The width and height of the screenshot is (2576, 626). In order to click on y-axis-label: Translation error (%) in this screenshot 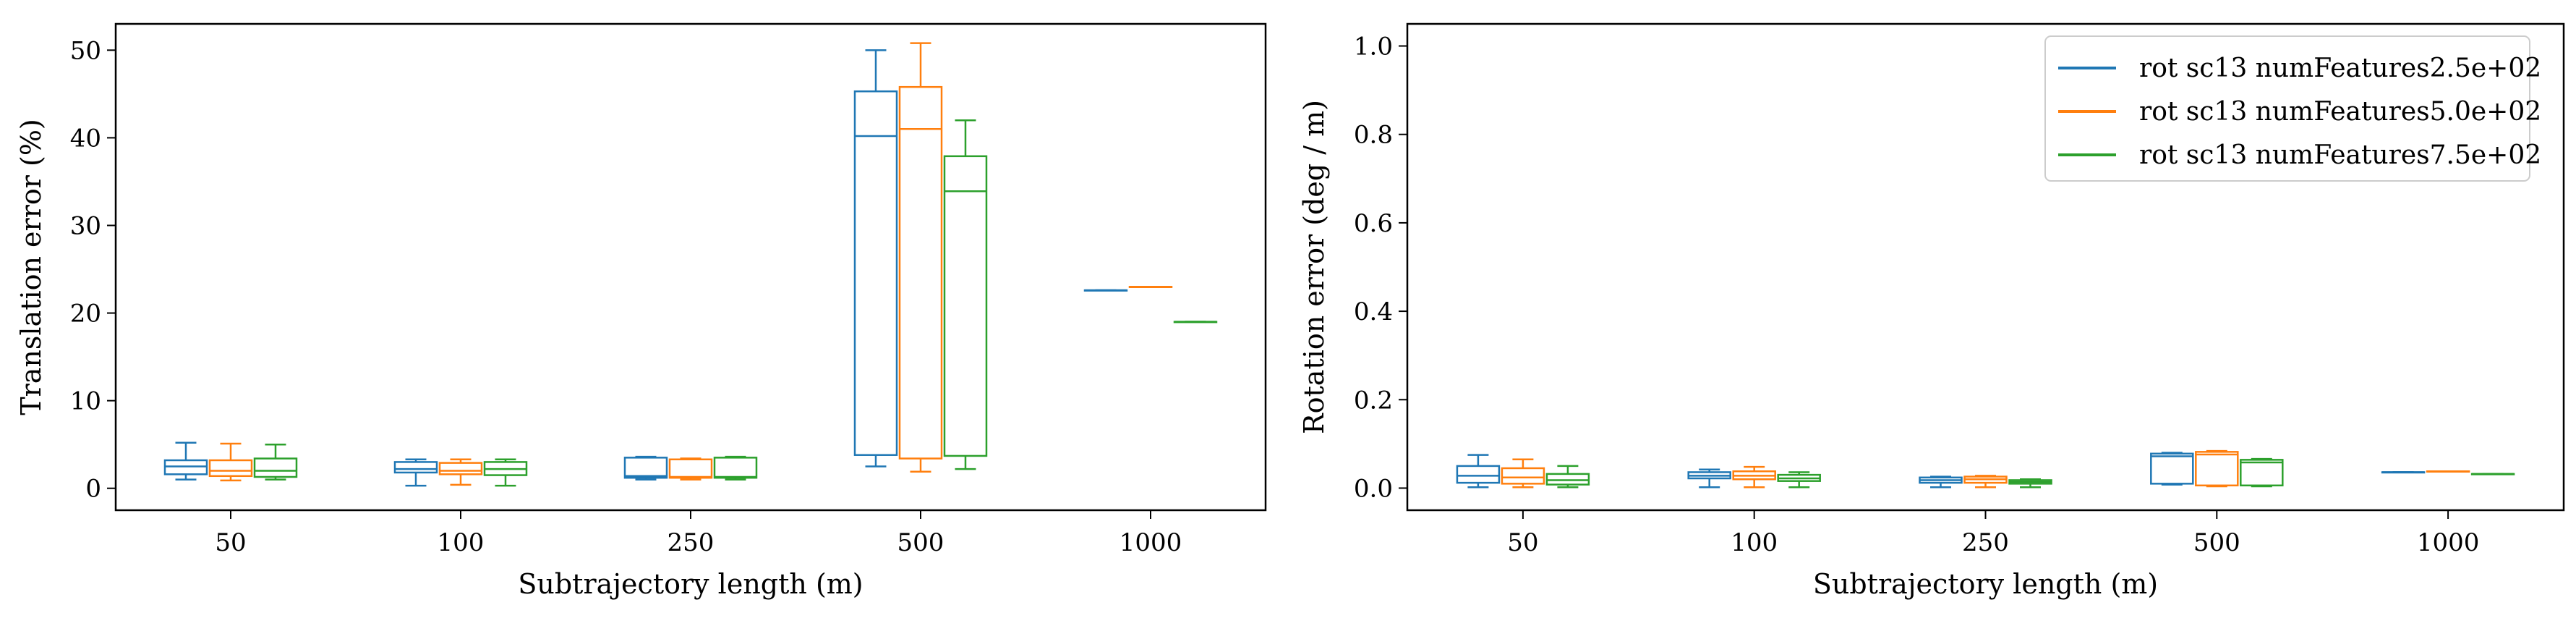, I will do `click(31, 267)`.